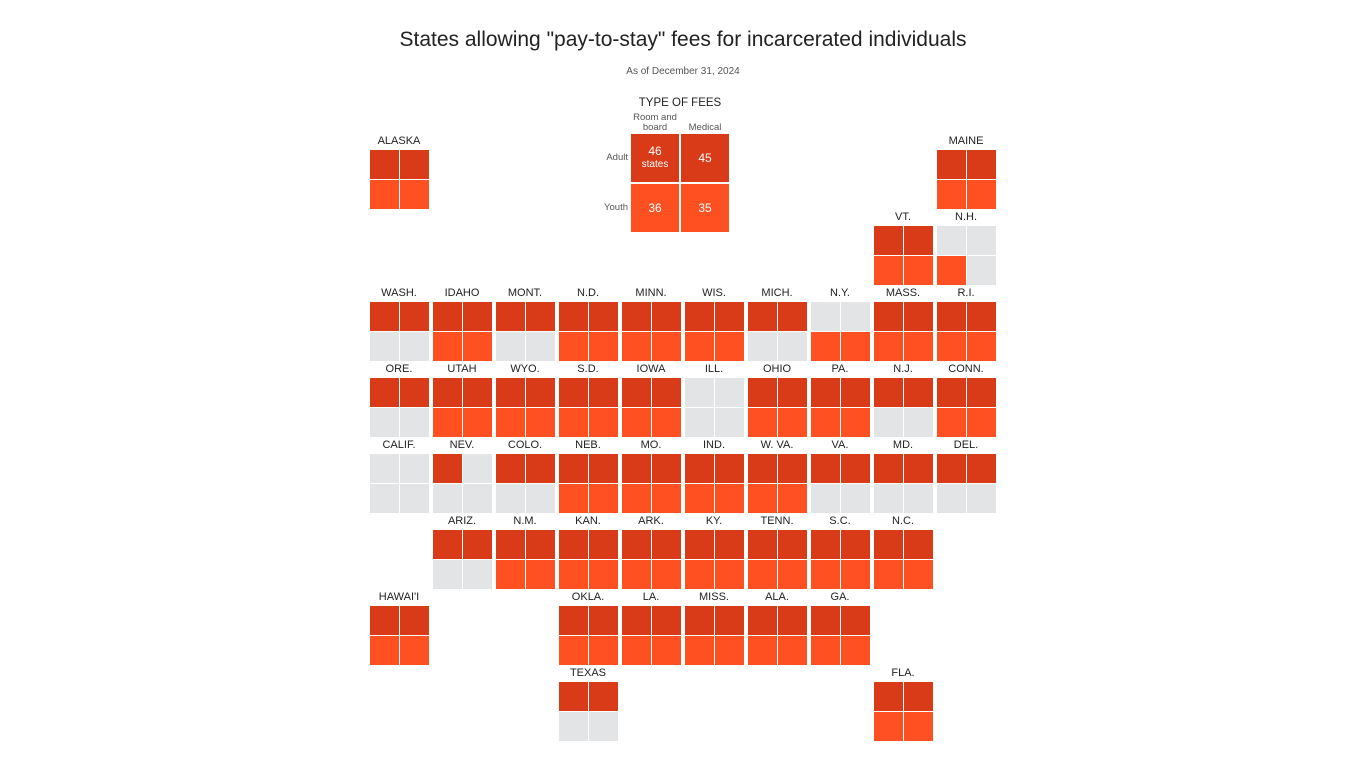 This screenshot has height=768, width=1366. Describe the element at coordinates (903, 369) in the screenshot. I see `state-label: N.J.` at that location.